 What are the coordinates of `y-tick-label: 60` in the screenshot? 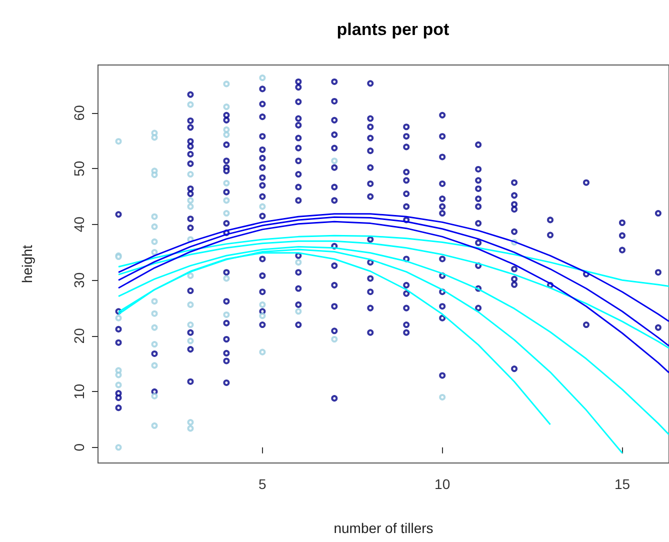 It's located at (79, 112).